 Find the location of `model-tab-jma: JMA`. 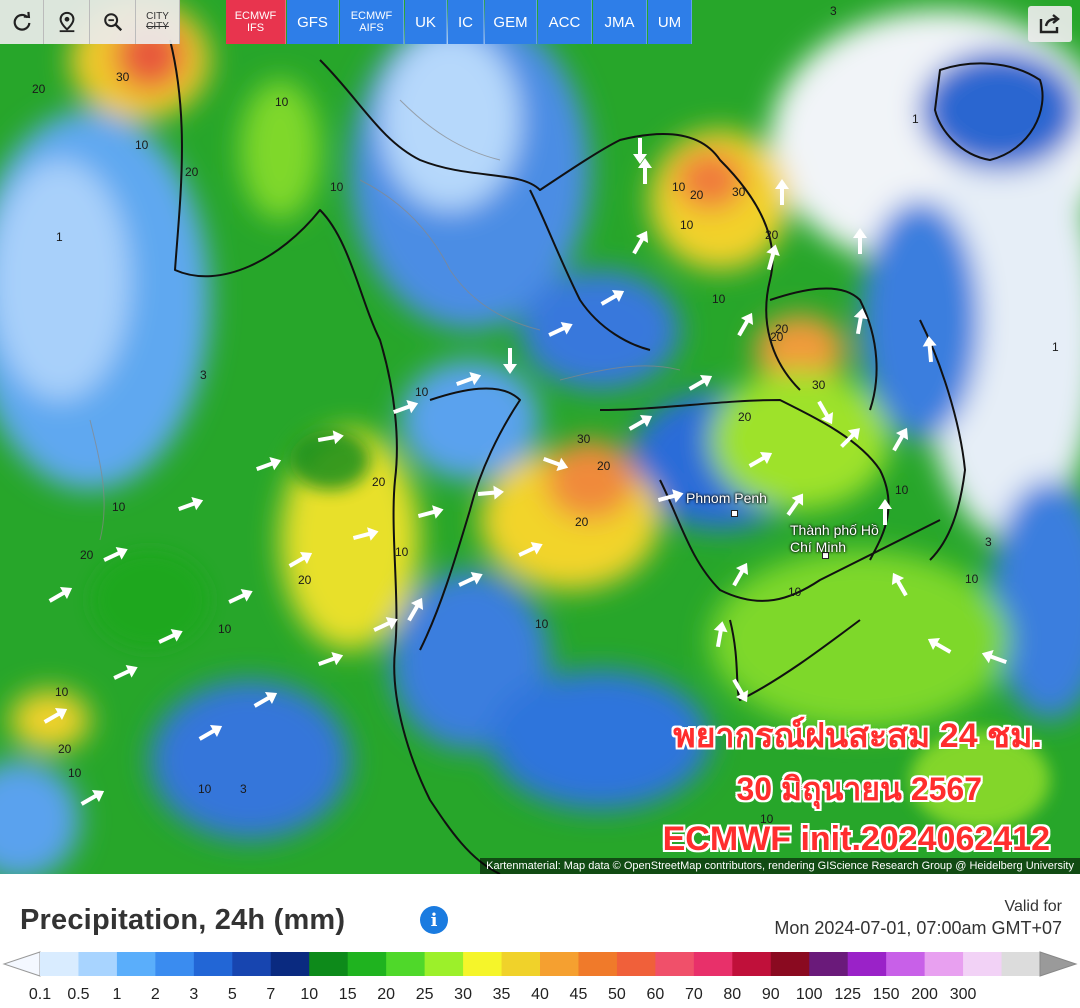

model-tab-jma: JMA is located at coordinates (620, 22).